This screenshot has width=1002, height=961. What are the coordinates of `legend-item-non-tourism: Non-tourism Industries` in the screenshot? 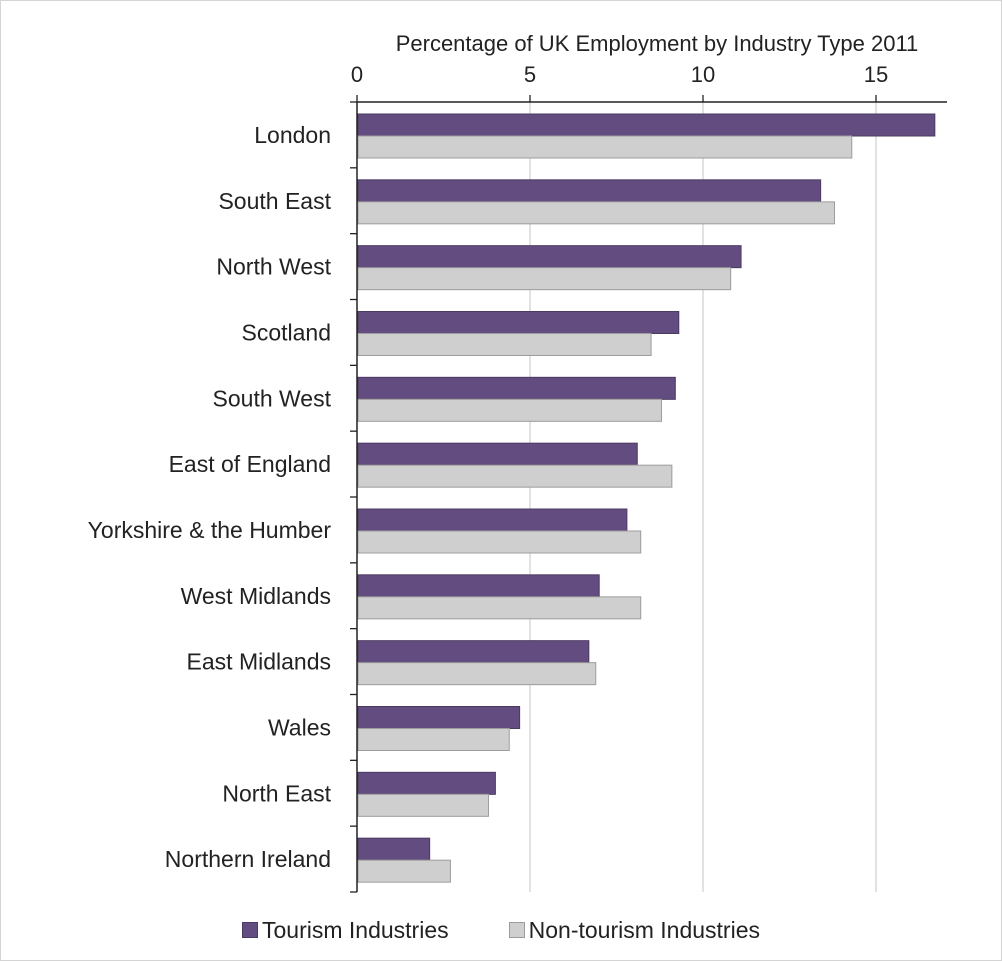 It's located at (634, 930).